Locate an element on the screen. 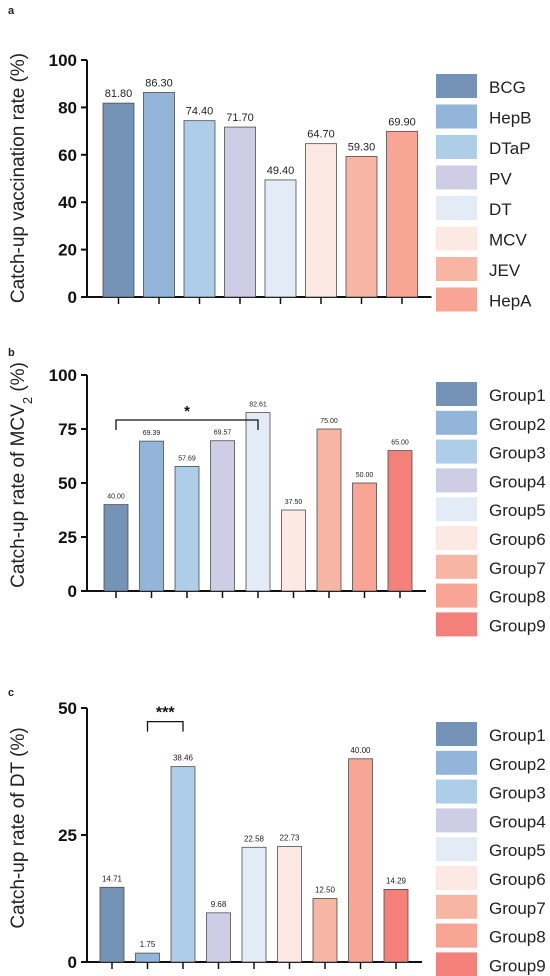 This screenshot has height=976, width=550. data-label: 86.30 is located at coordinates (159, 83).